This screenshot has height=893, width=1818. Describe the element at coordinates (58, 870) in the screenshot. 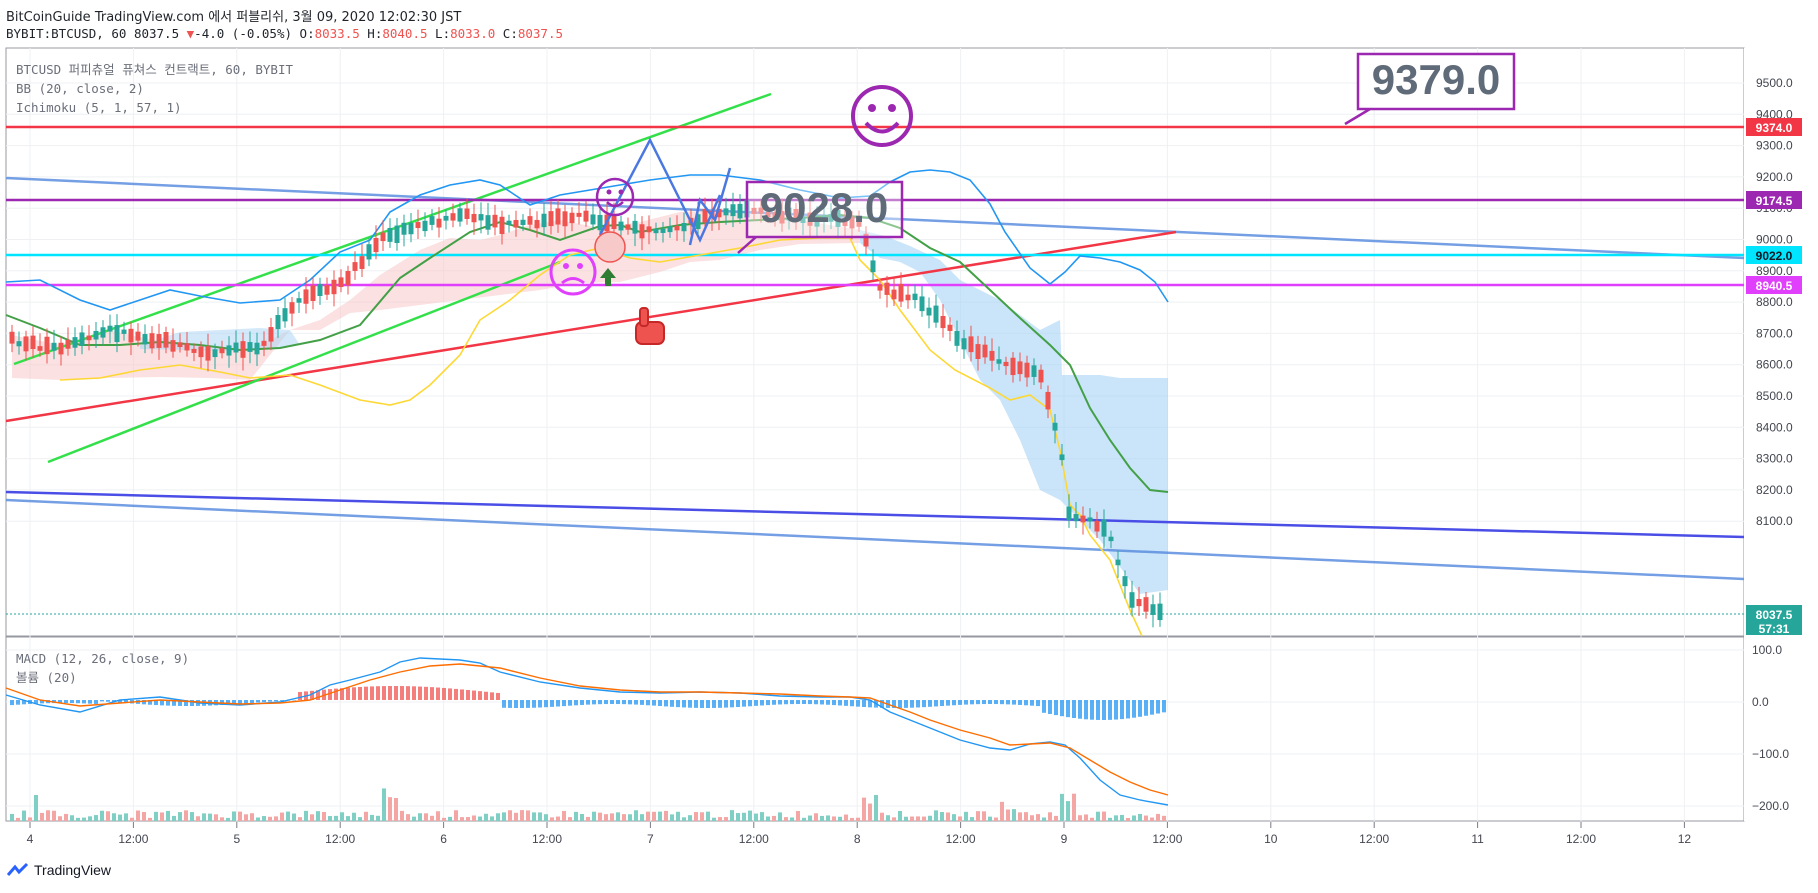

I see `brand-logo: TradingView` at that location.